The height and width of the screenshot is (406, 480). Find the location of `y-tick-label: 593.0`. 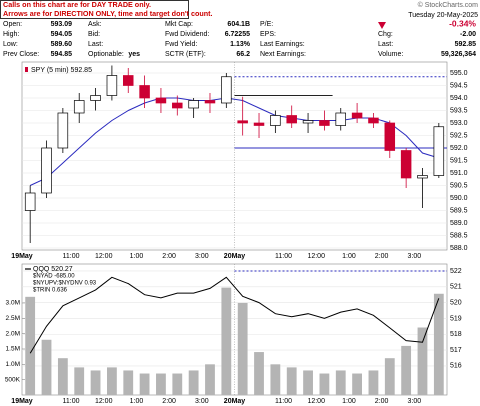

y-tick-label: 593.0 is located at coordinates (459, 123).